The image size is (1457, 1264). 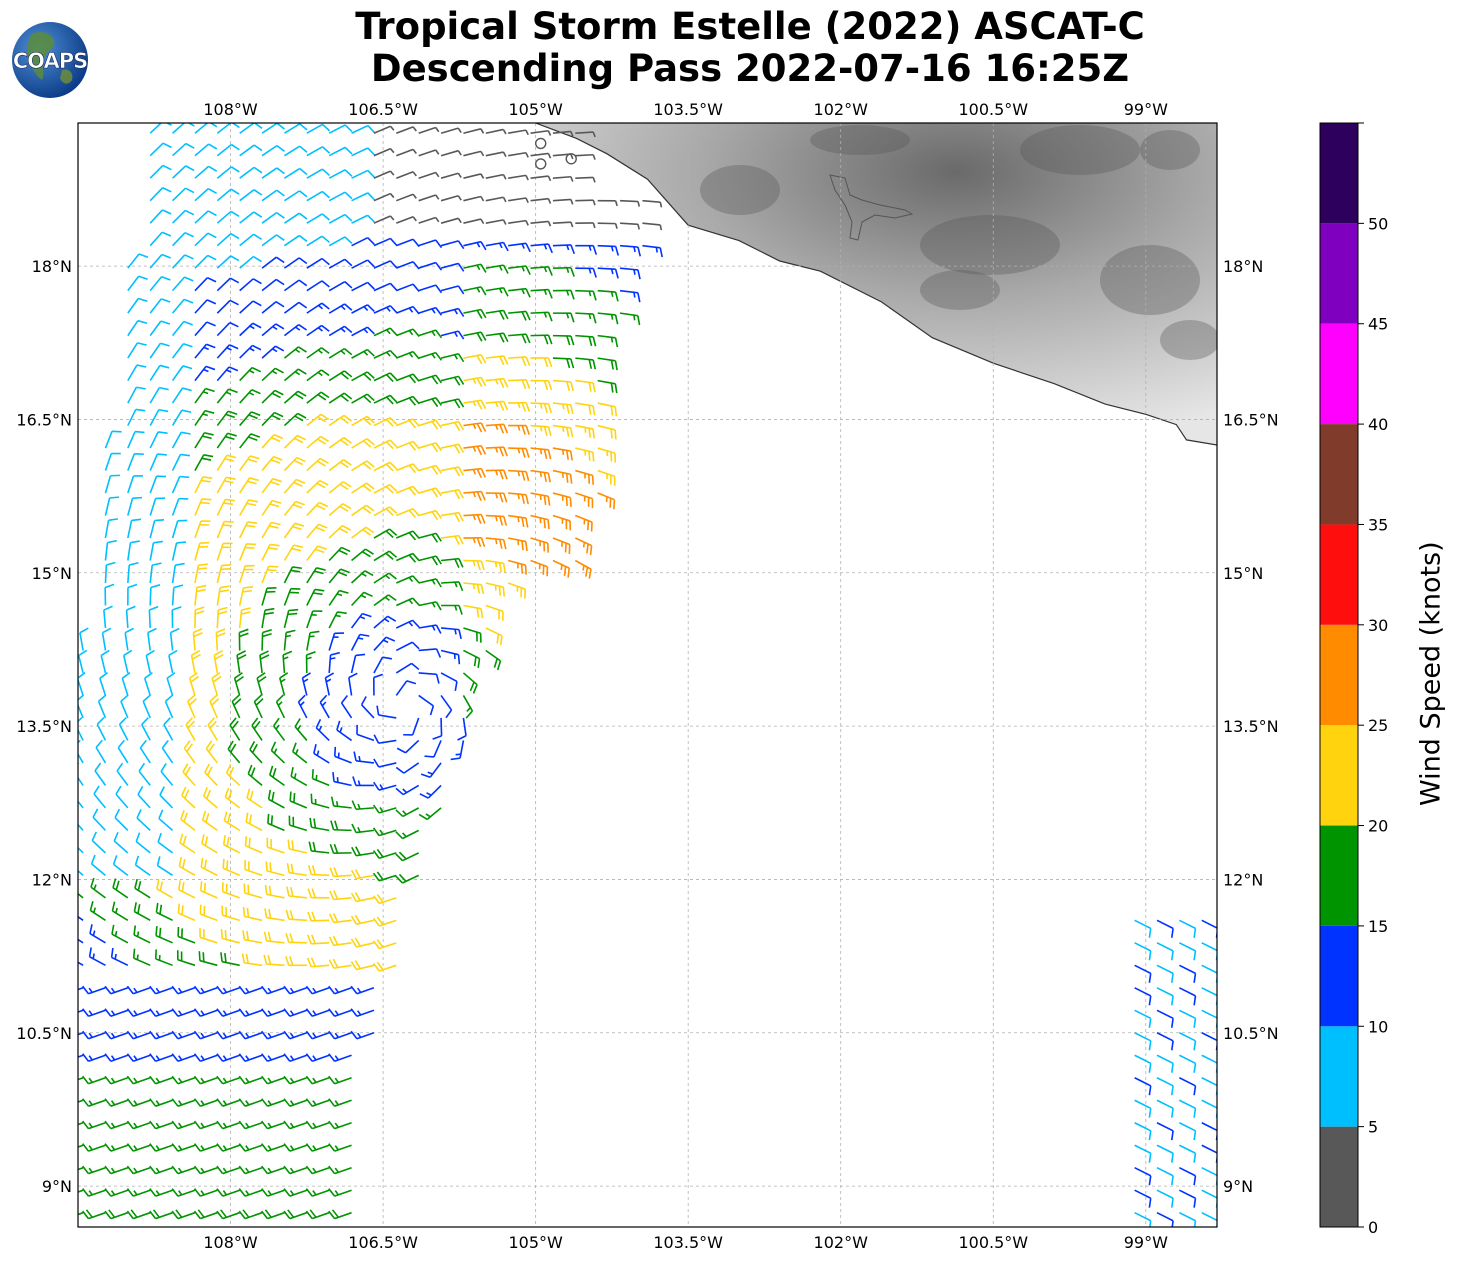 I want to click on lon-tick-label-bottom: 102°W, so click(x=841, y=1242).